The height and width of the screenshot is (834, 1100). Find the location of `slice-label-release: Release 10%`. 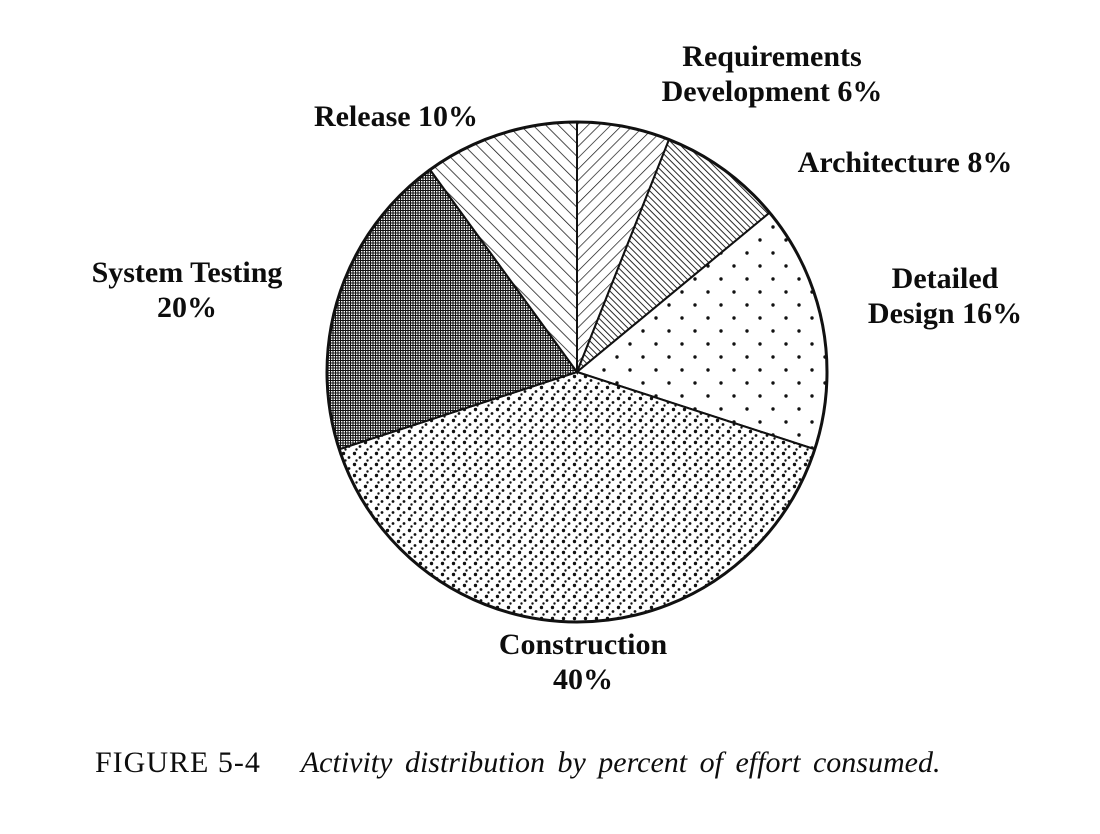

slice-label-release: Release 10% is located at coordinates (396, 117).